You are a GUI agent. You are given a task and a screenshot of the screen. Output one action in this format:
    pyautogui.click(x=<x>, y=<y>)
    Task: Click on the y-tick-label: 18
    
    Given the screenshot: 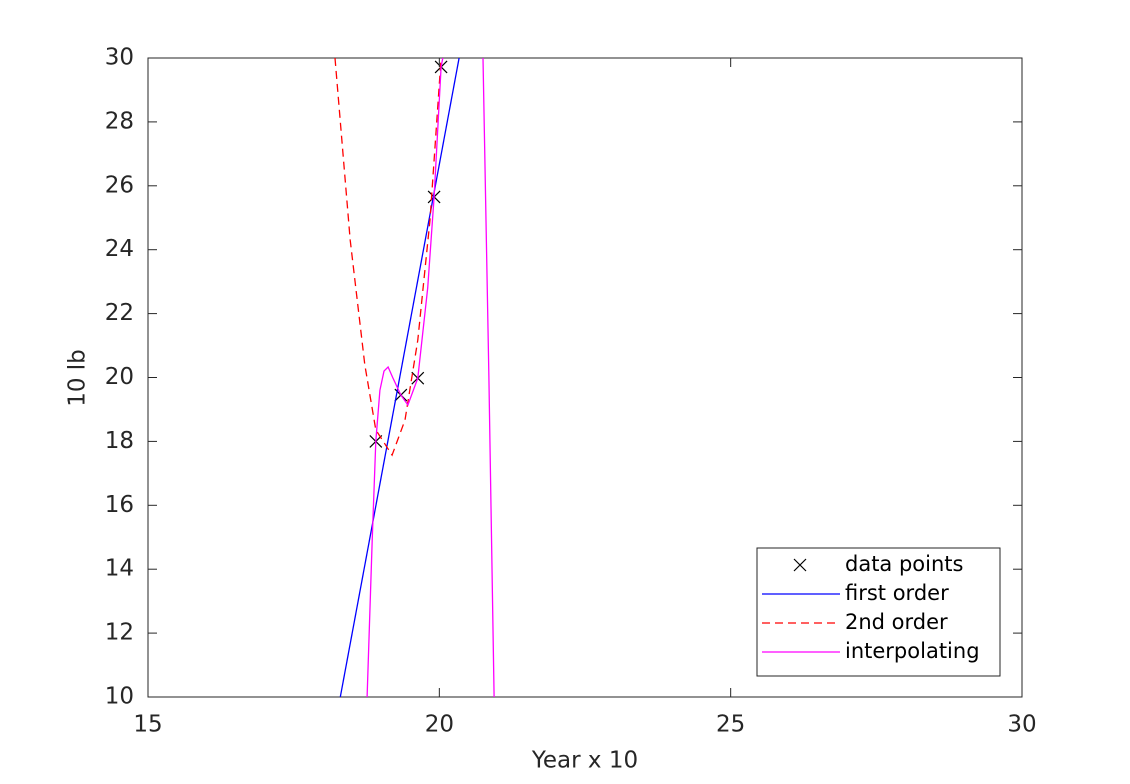 What is the action you would take?
    pyautogui.click(x=119, y=441)
    